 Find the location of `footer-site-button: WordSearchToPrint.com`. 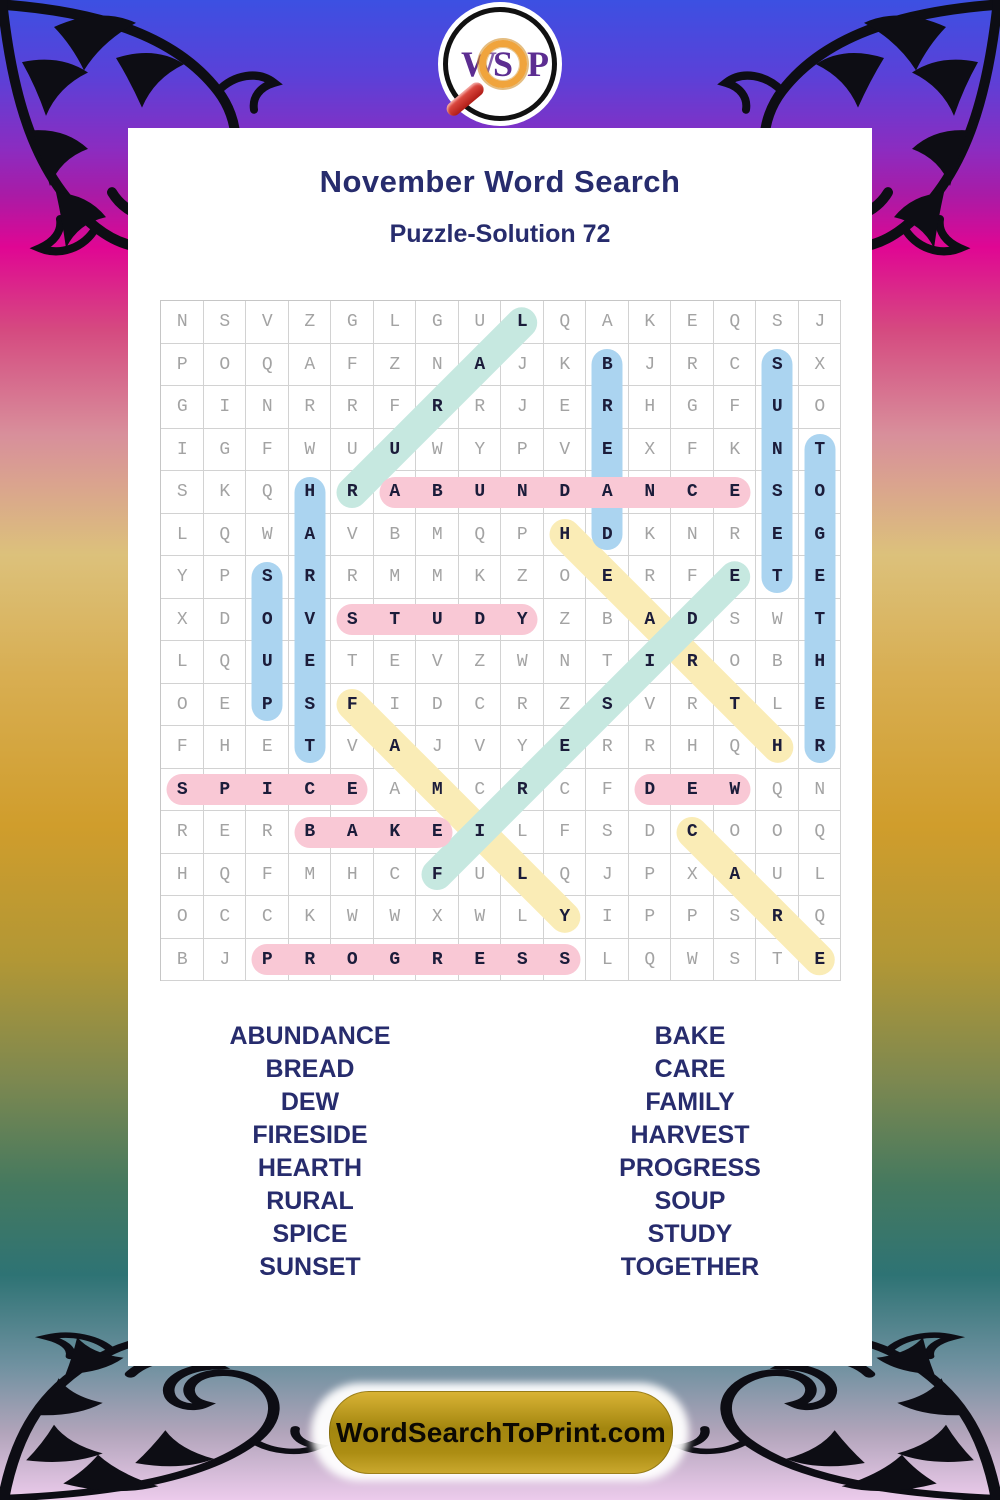

footer-site-button: WordSearchToPrint.com is located at coordinates (501, 1432).